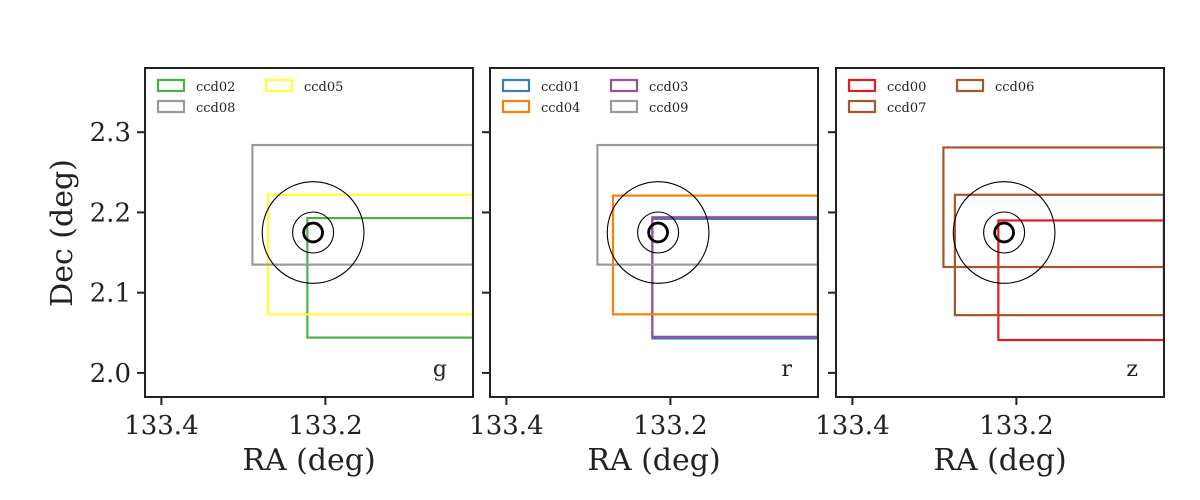 The height and width of the screenshot is (500, 1200). I want to click on legend-swatch-ccd07, so click(862, 106).